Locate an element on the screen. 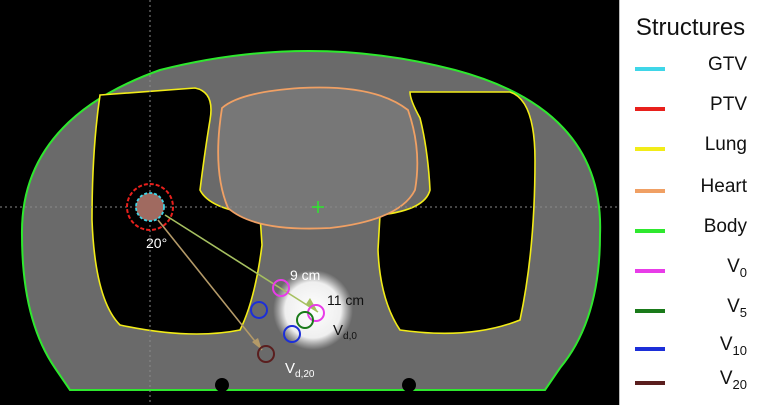 This screenshot has width=760, height=405. angle-label: 20° is located at coordinates (156, 243).